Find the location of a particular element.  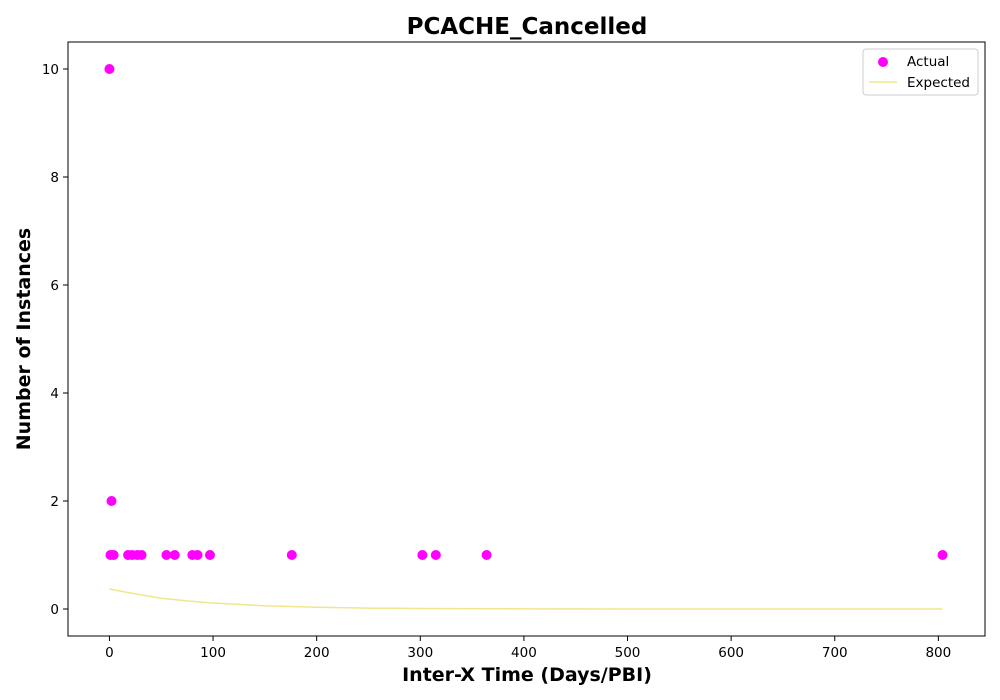

y-tick-label: 8 is located at coordinates (54, 178).